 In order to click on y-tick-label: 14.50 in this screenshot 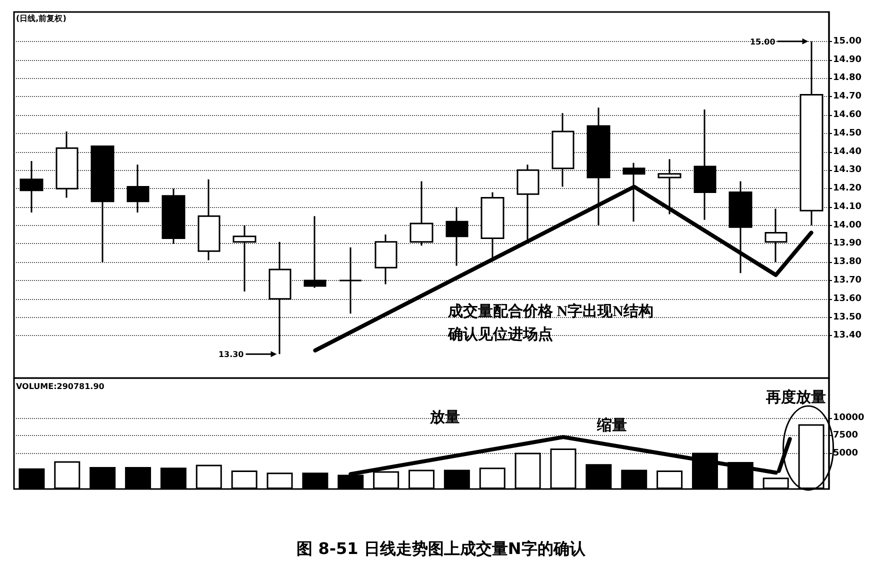, I will do `click(847, 133)`.